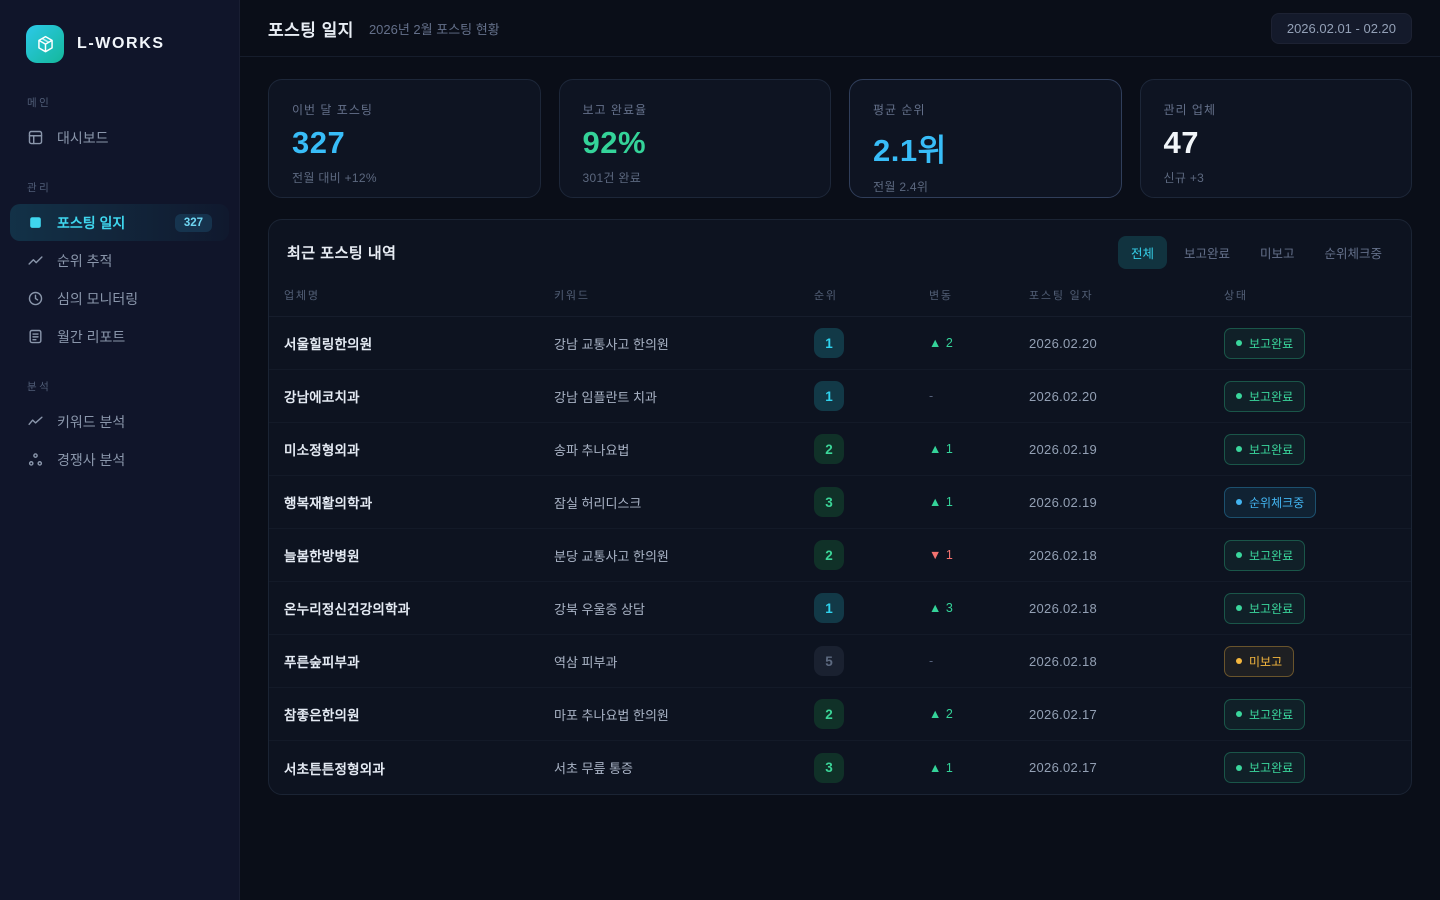  What do you see at coordinates (611, 556) in the screenshot?
I see `keyword: 분당 교통사고 한의원` at bounding box center [611, 556].